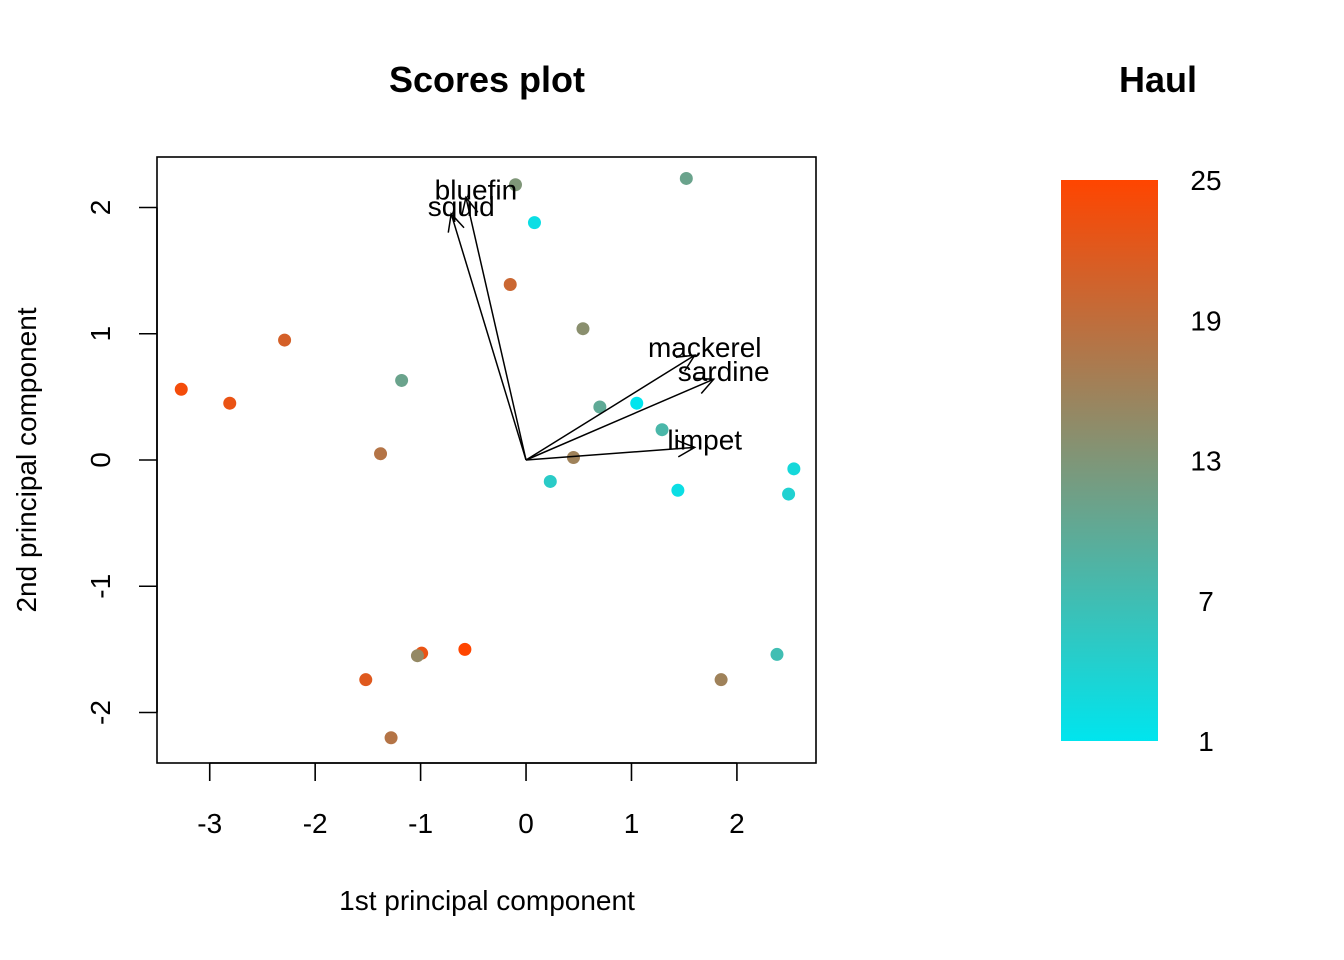 The height and width of the screenshot is (960, 1344). What do you see at coordinates (705, 347) in the screenshot?
I see `loading-label-mackerel: mackerel` at bounding box center [705, 347].